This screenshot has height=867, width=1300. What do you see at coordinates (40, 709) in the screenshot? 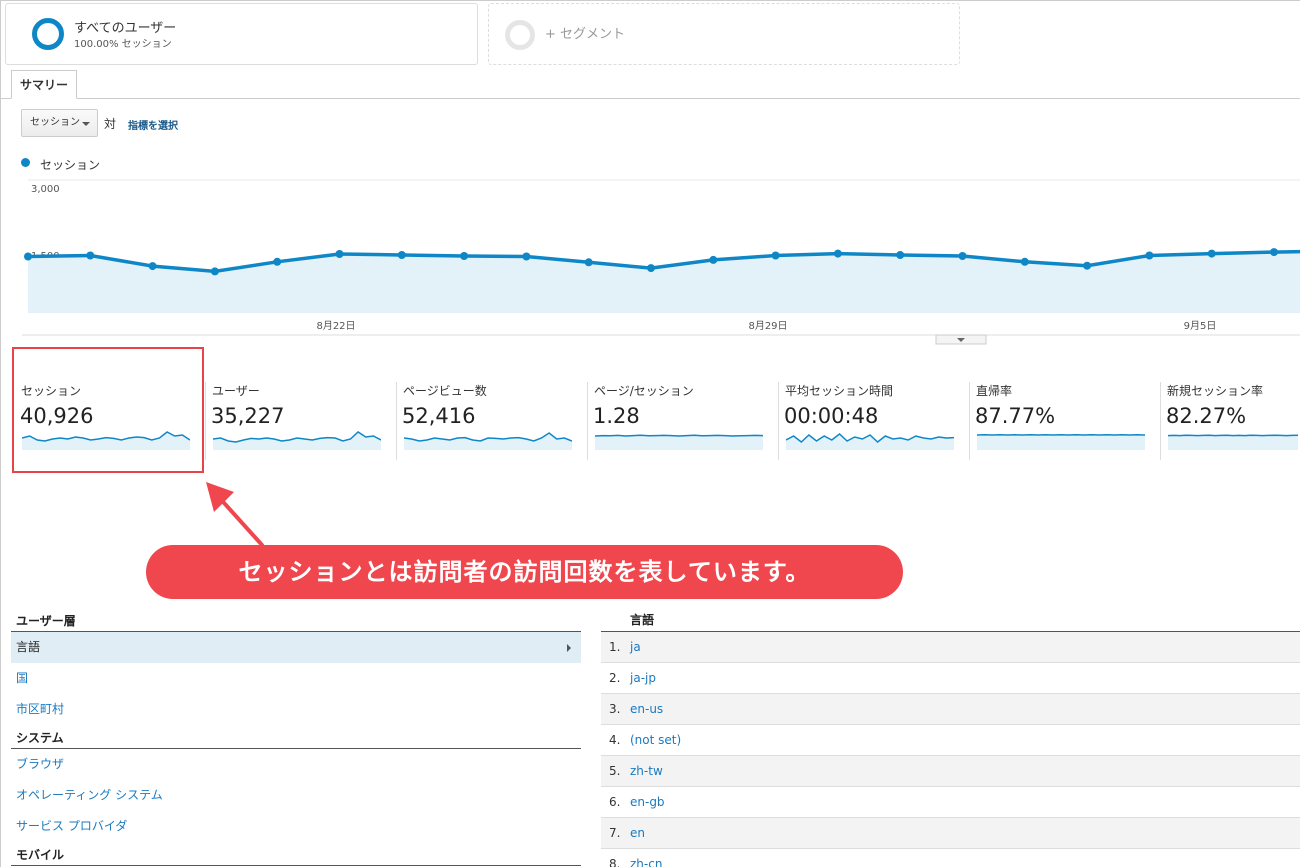
I see `dimension-city: 市区町村` at bounding box center [40, 709].